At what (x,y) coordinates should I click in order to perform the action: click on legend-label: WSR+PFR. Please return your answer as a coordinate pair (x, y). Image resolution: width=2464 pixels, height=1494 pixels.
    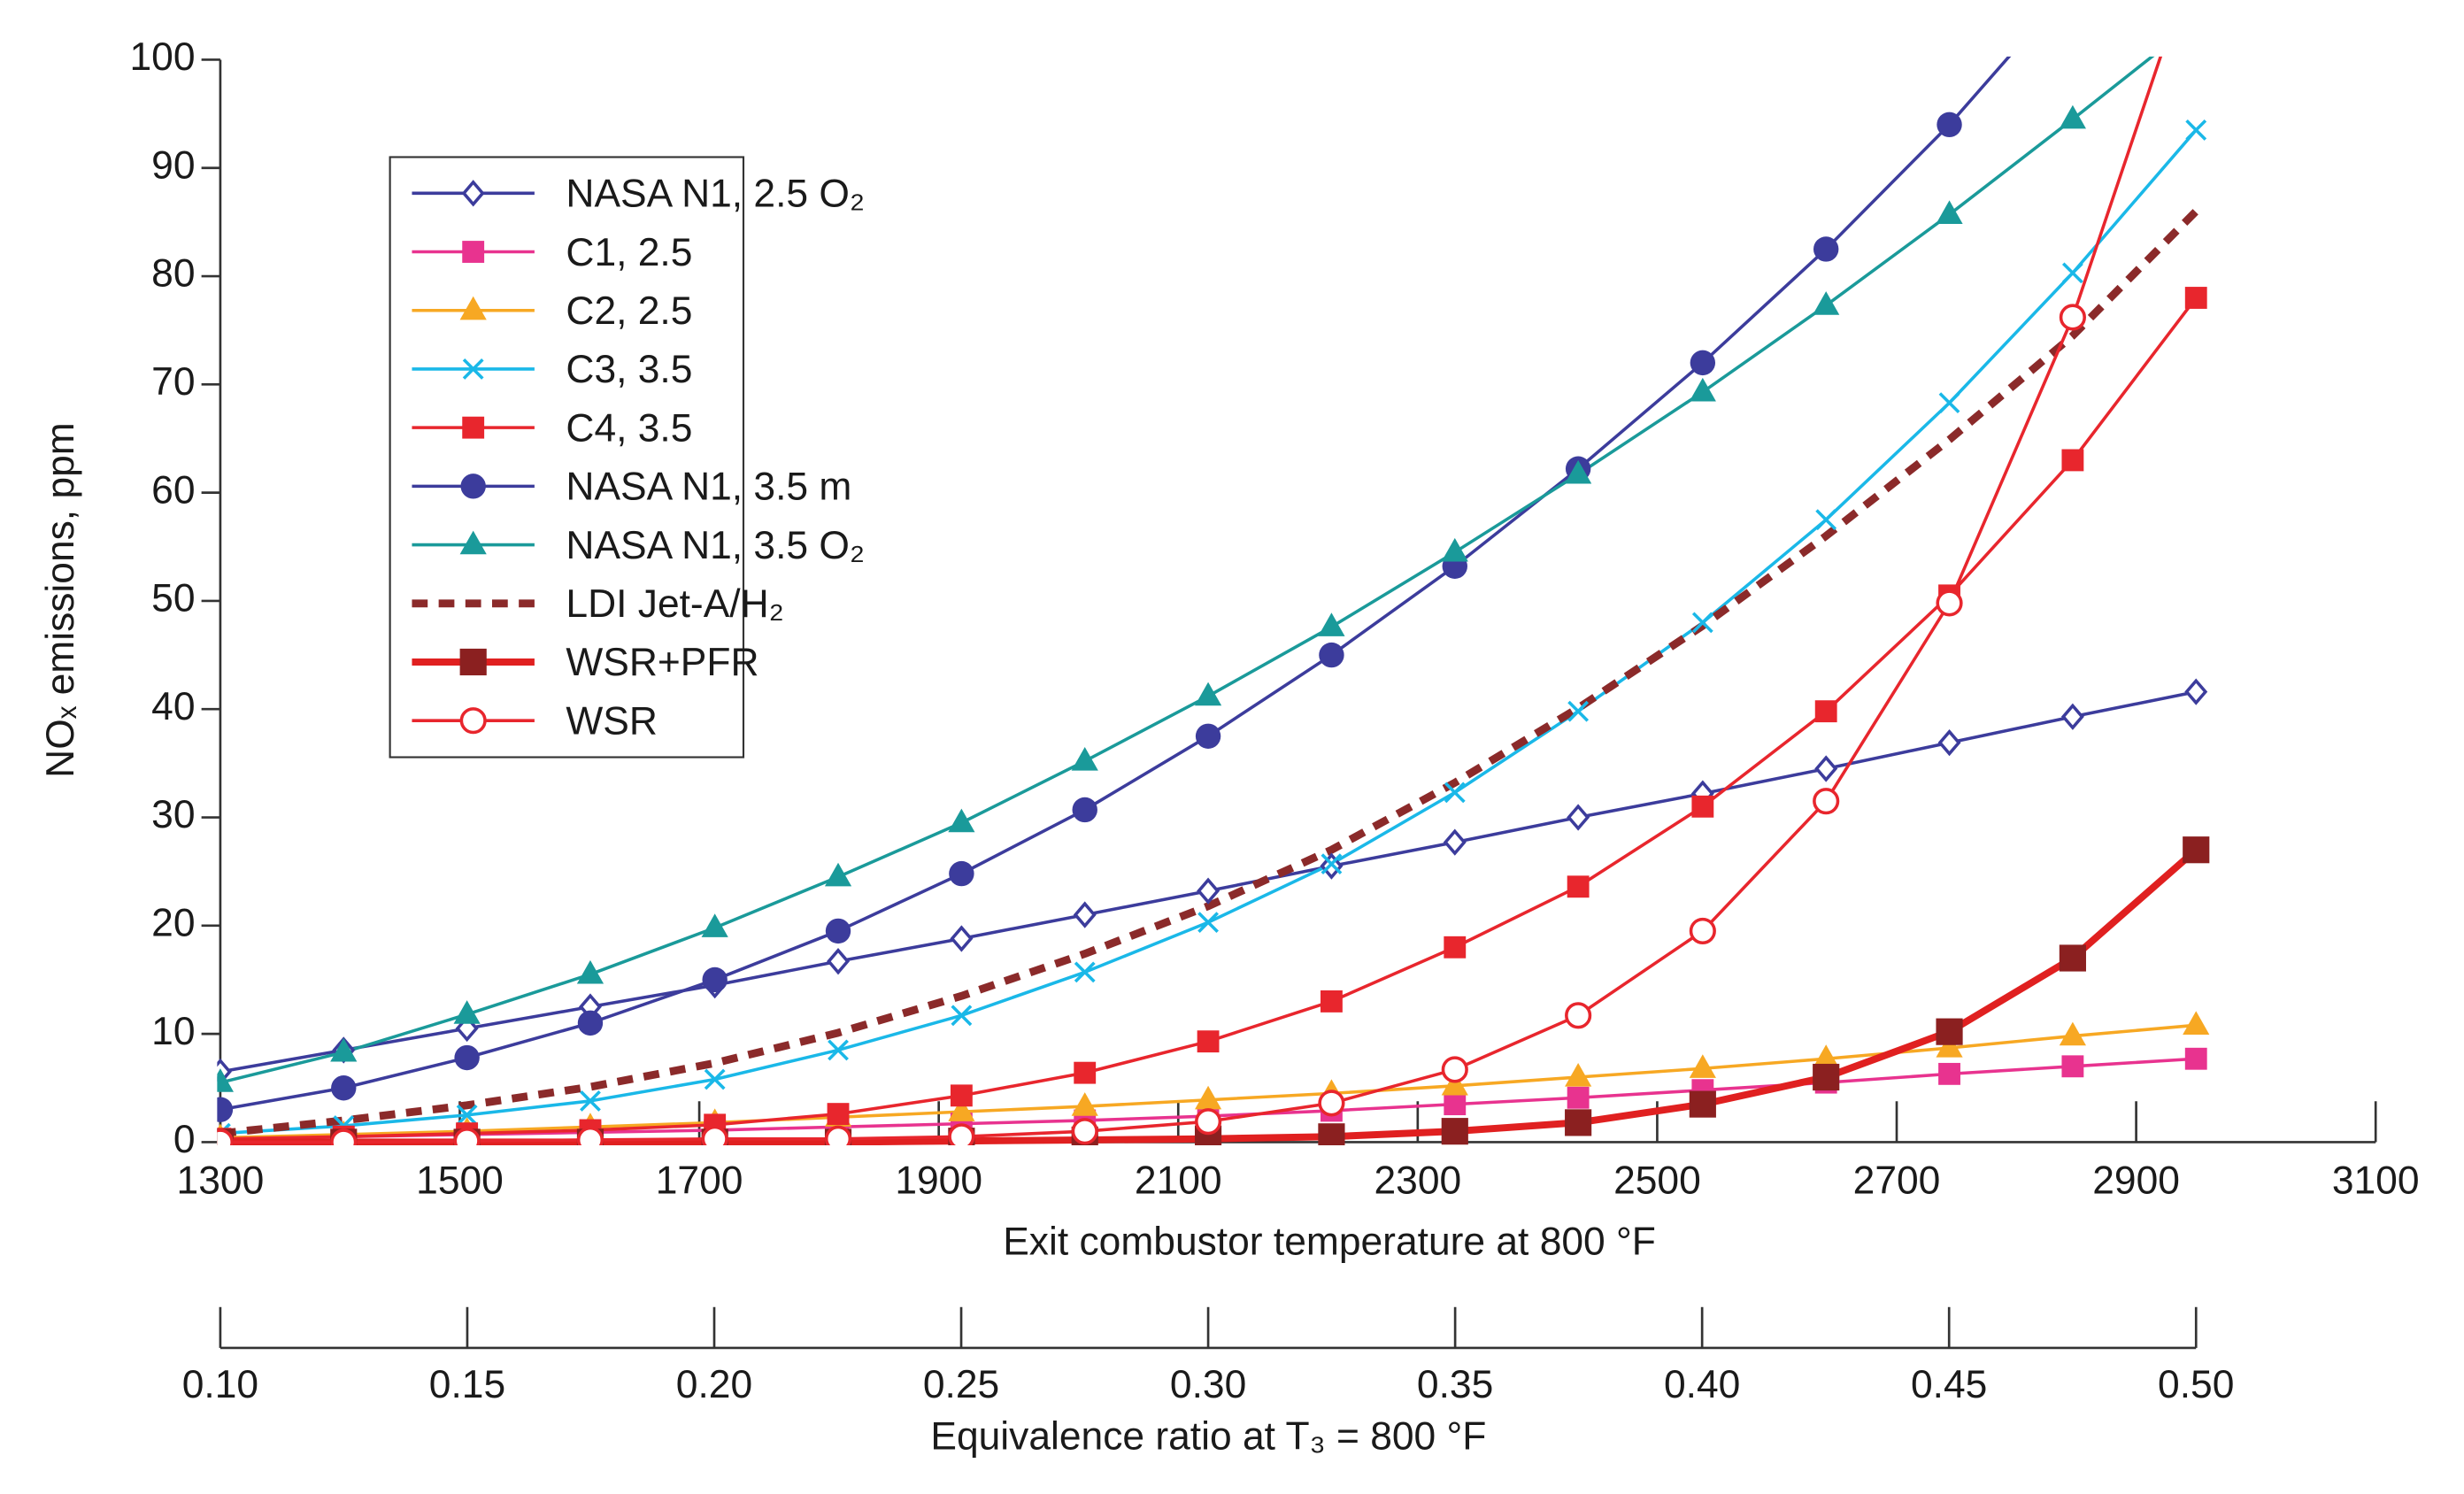
    Looking at the image, I should click on (662, 663).